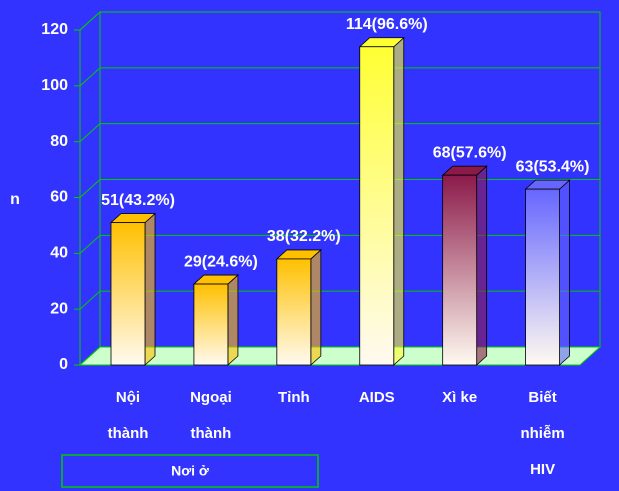  I want to click on group-box, so click(190, 471).